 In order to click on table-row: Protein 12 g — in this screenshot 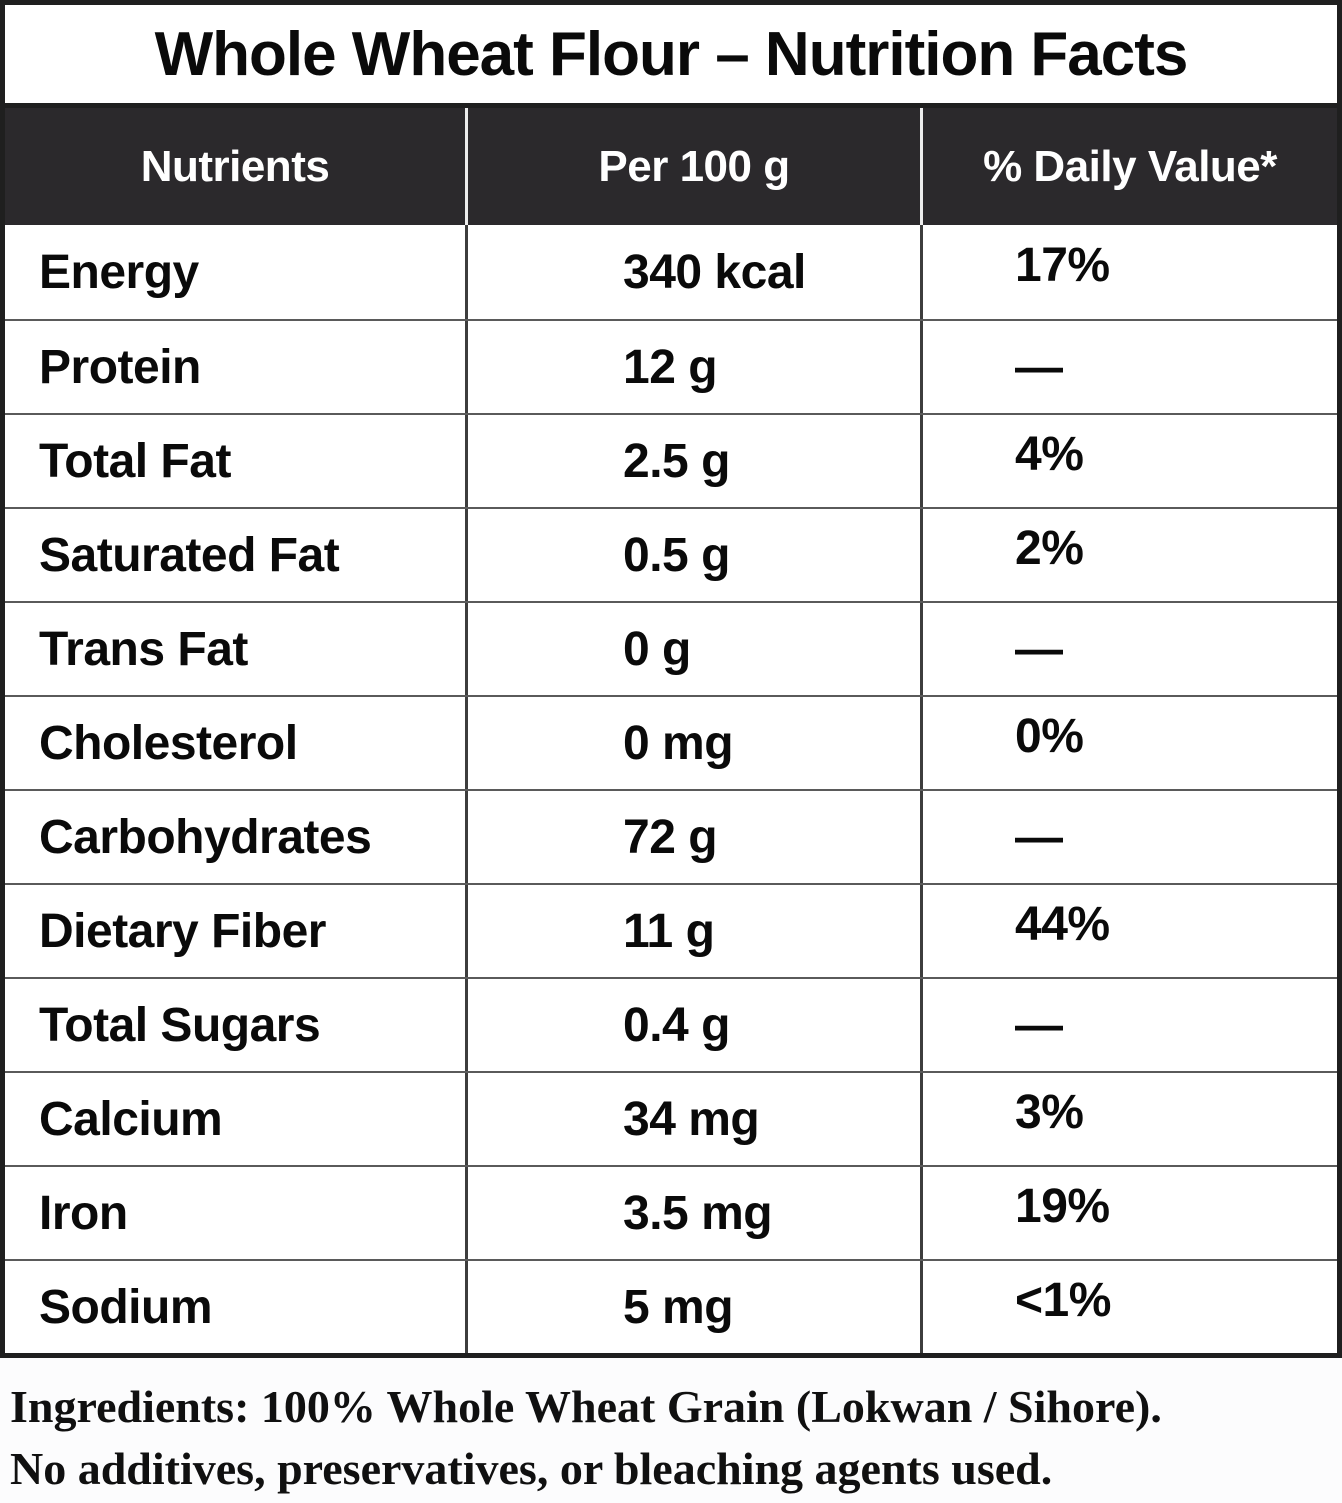, I will do `click(671, 366)`.